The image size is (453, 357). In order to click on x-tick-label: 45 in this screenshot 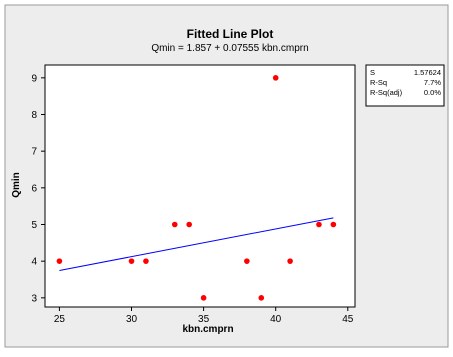, I will do `click(348, 319)`.